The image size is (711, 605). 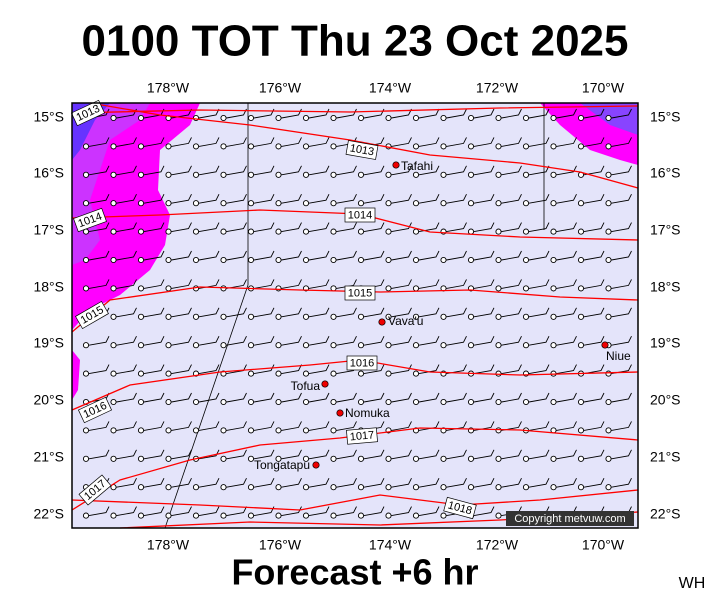 I want to click on isobar-label-text: 1014, so click(x=360, y=215).